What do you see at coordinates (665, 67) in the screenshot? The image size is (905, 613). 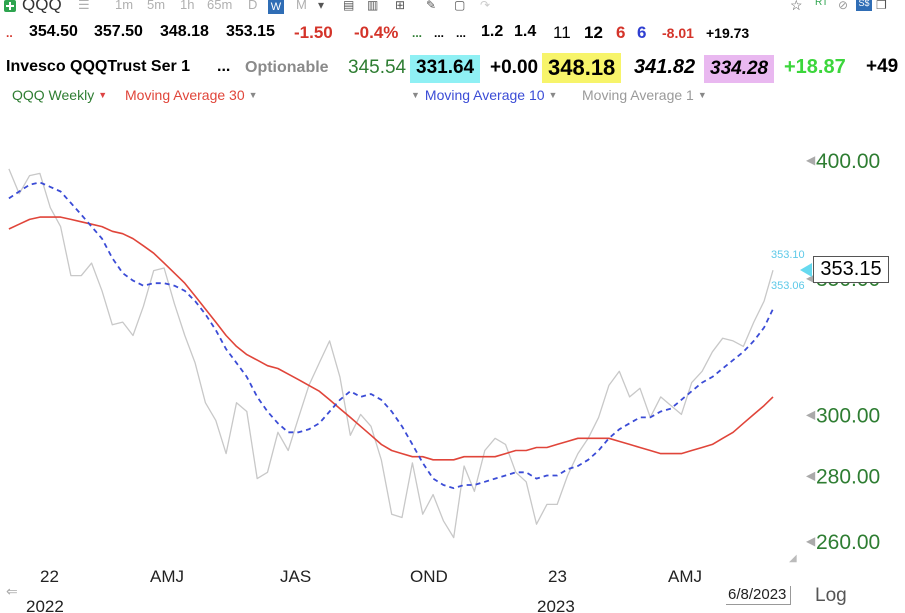 I see `detail-5: 341.82` at bounding box center [665, 67].